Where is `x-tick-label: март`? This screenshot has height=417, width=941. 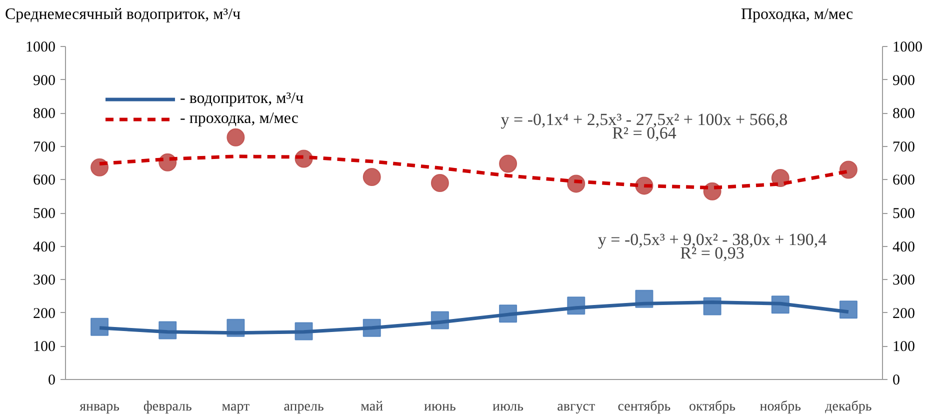 x-tick-label: март is located at coordinates (236, 407).